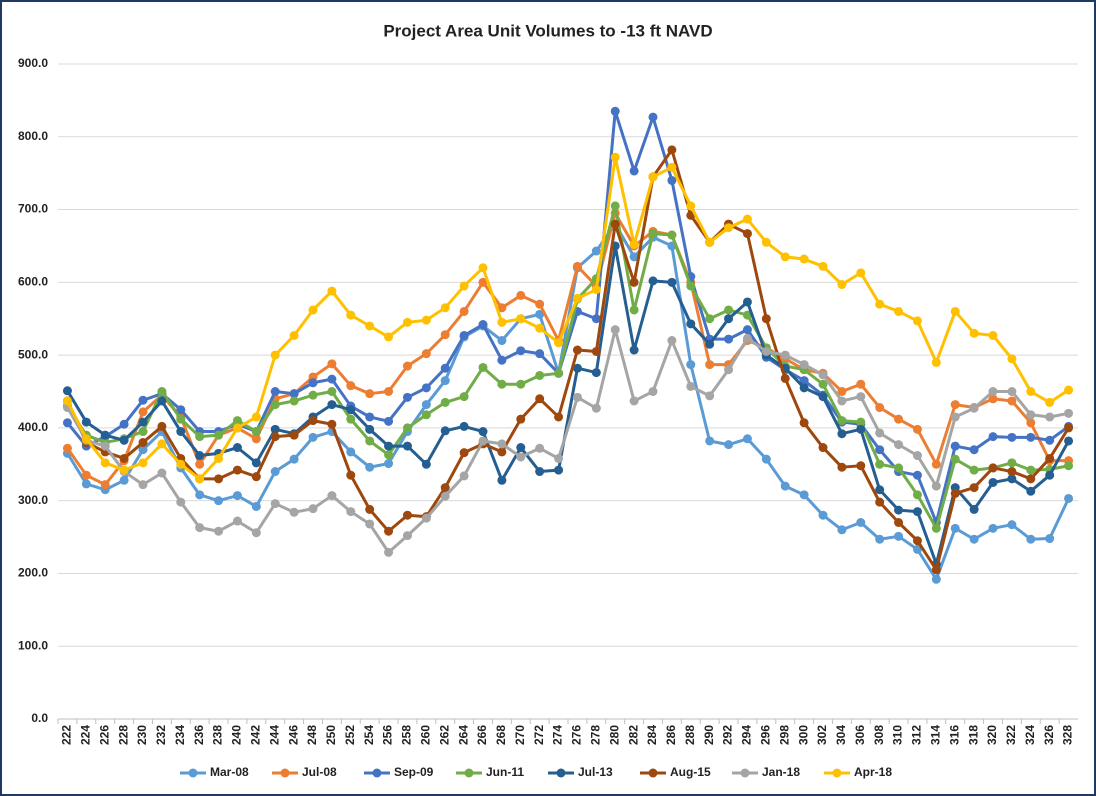  What do you see at coordinates (860, 735) in the screenshot?
I see `x-tick-label: 306` at bounding box center [860, 735].